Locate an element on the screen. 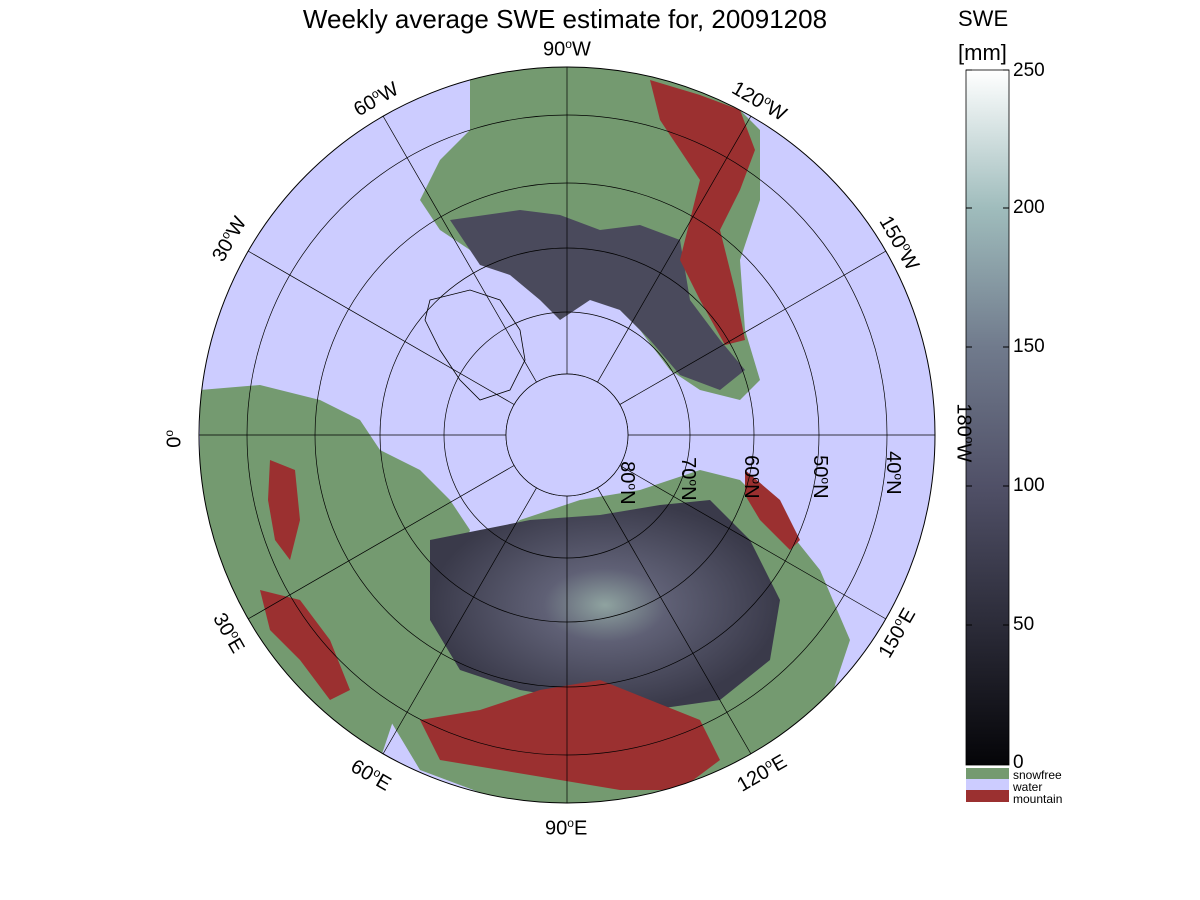 The width and height of the screenshot is (1200, 900). legend-swatch-water is located at coordinates (987, 784).